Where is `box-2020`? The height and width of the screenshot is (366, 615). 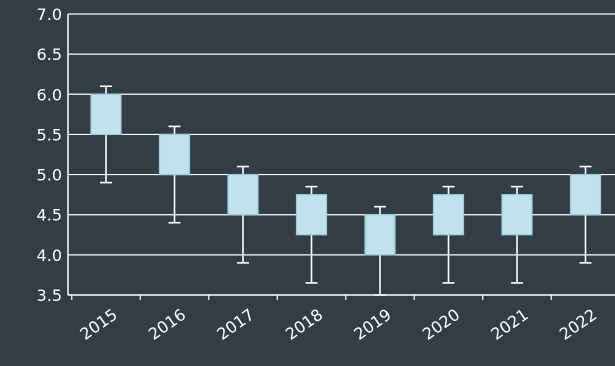
box-2020 is located at coordinates (448, 234).